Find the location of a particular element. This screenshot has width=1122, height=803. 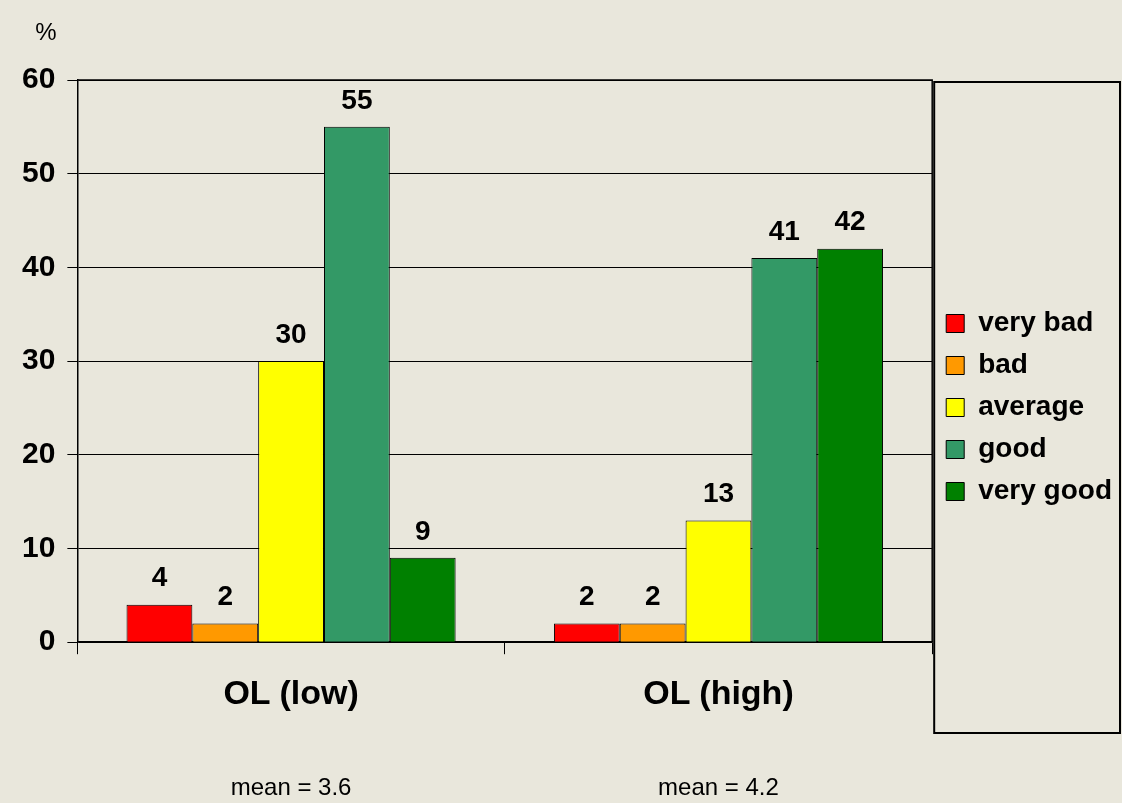

legend-label: good is located at coordinates (1012, 448).